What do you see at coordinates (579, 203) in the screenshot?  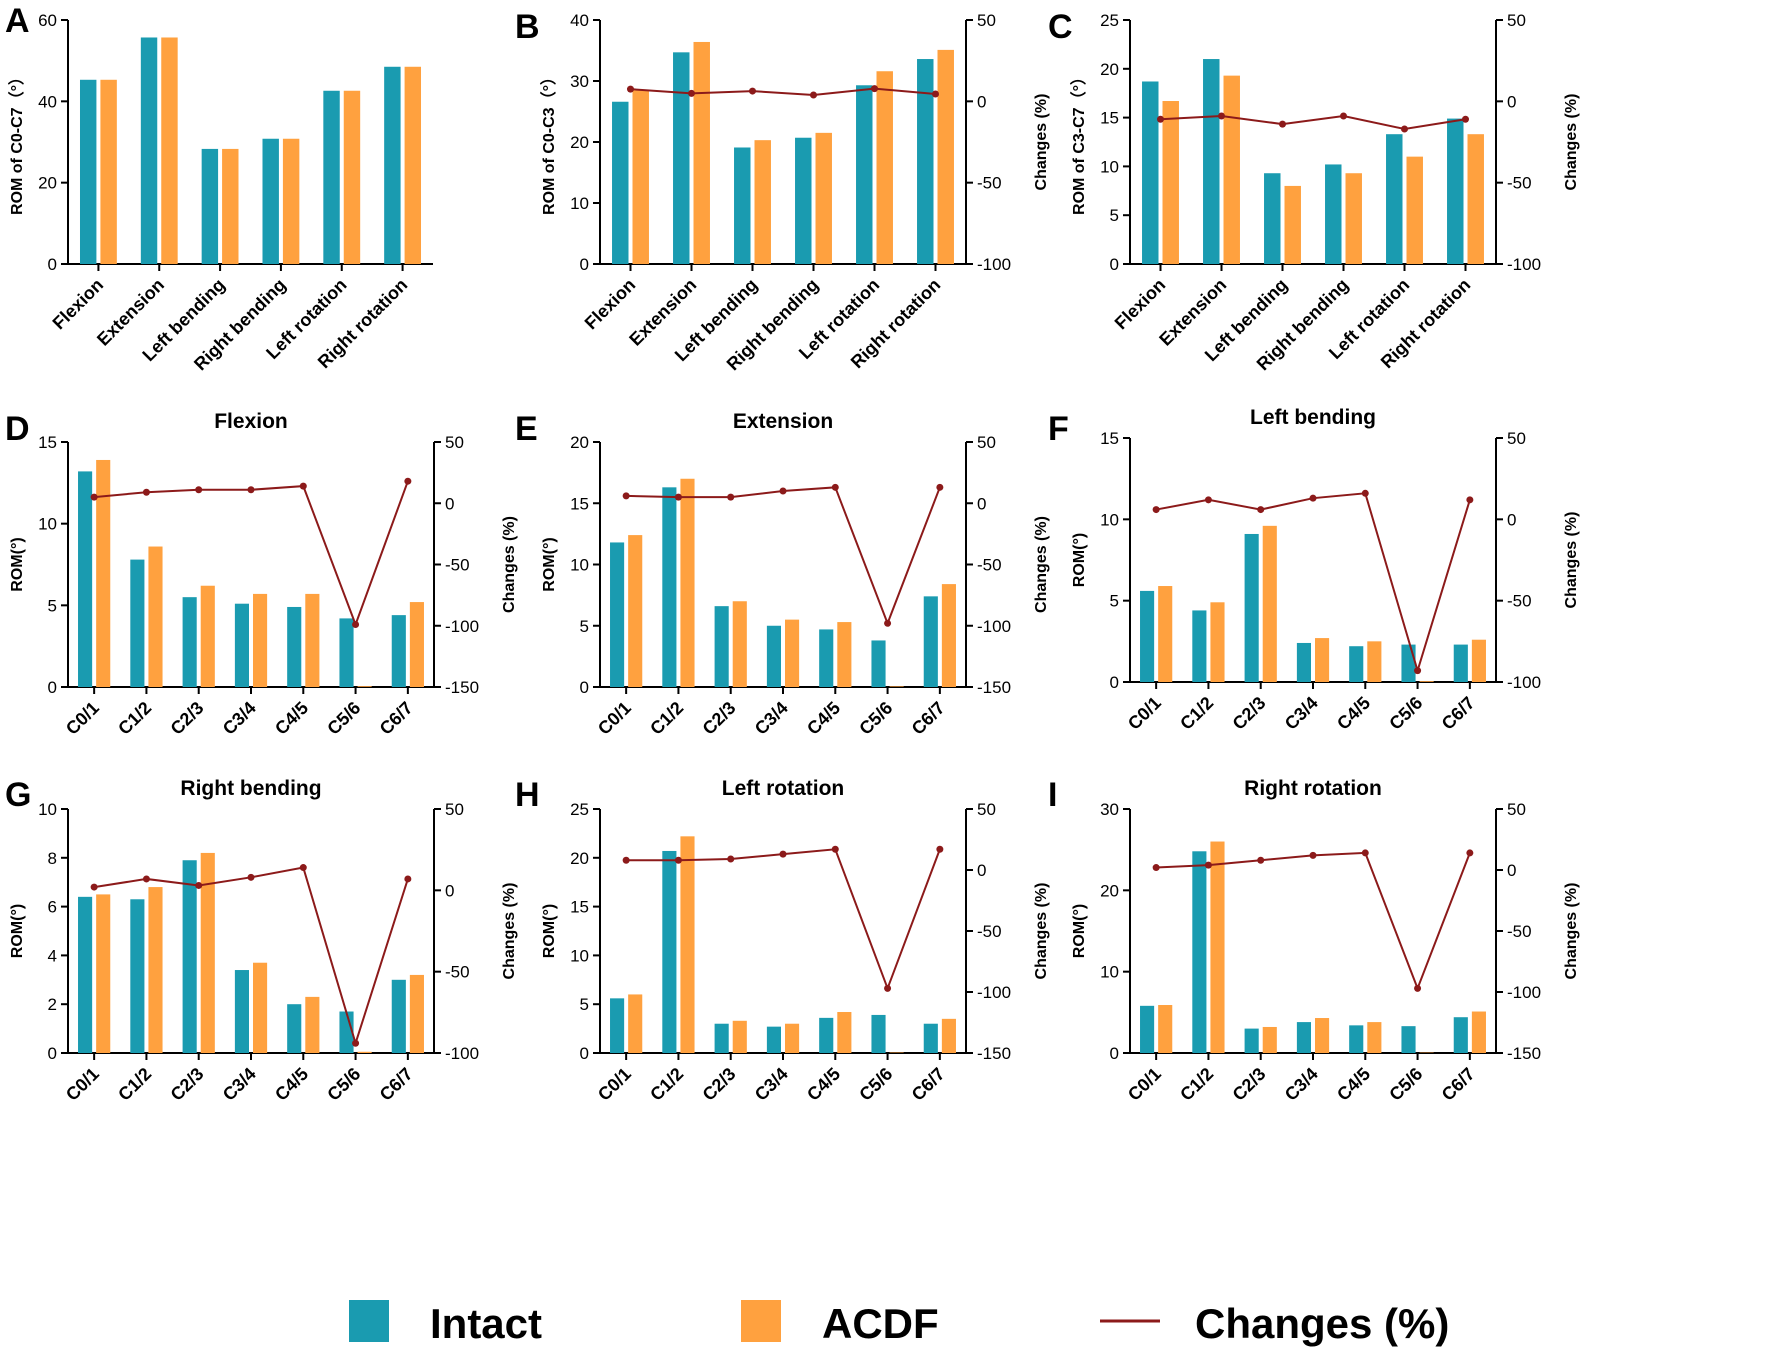 I see `y-tick-label: 10` at bounding box center [579, 203].